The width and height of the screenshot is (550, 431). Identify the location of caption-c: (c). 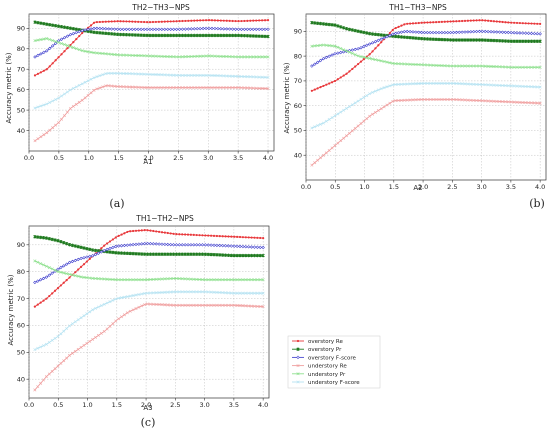
(148, 422).